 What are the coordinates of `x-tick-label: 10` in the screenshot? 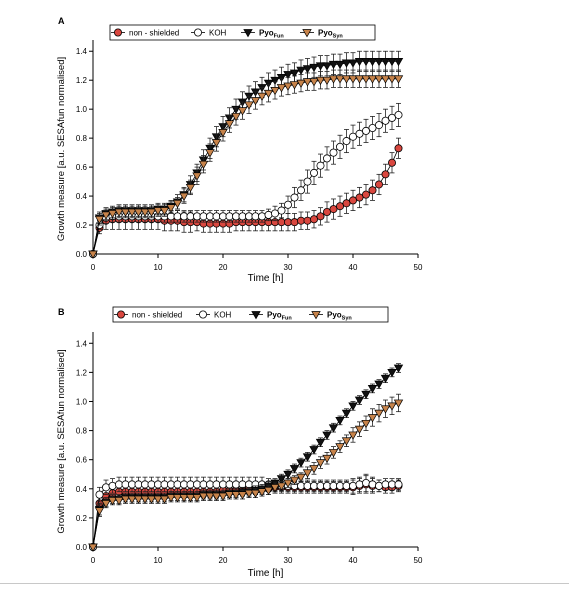 It's located at (158, 267).